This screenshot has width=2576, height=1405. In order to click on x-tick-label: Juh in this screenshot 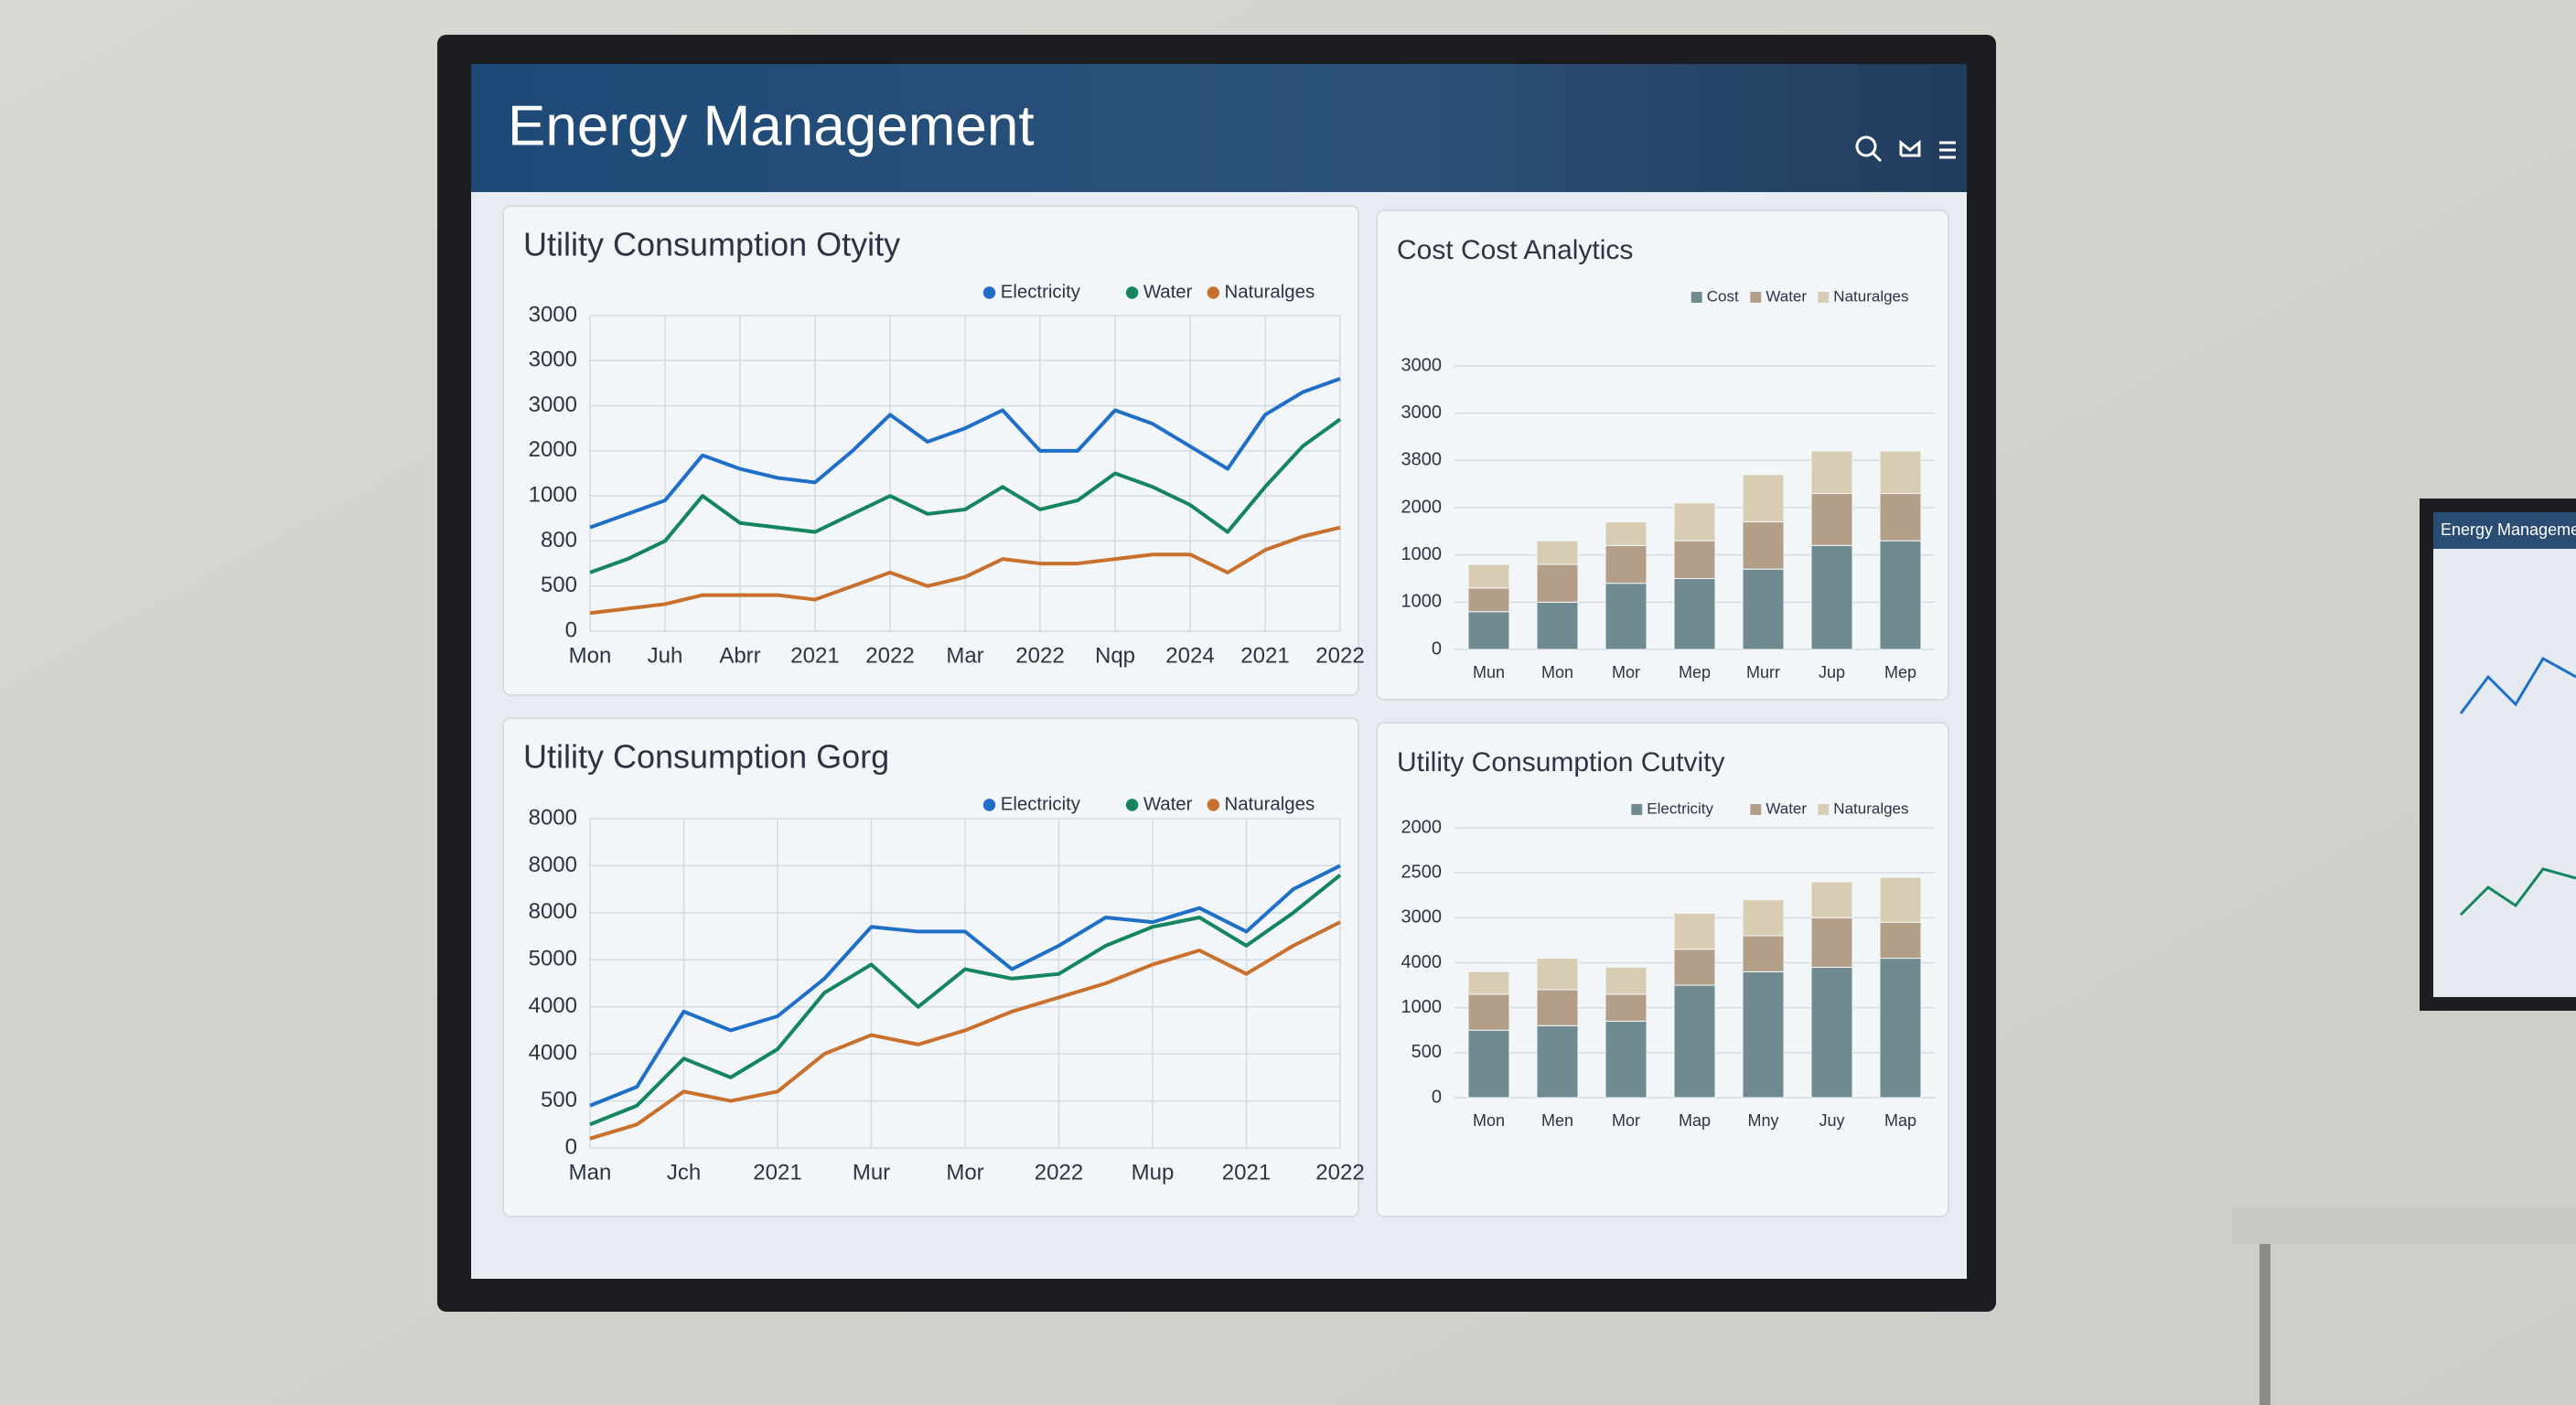, I will do `click(666, 655)`.